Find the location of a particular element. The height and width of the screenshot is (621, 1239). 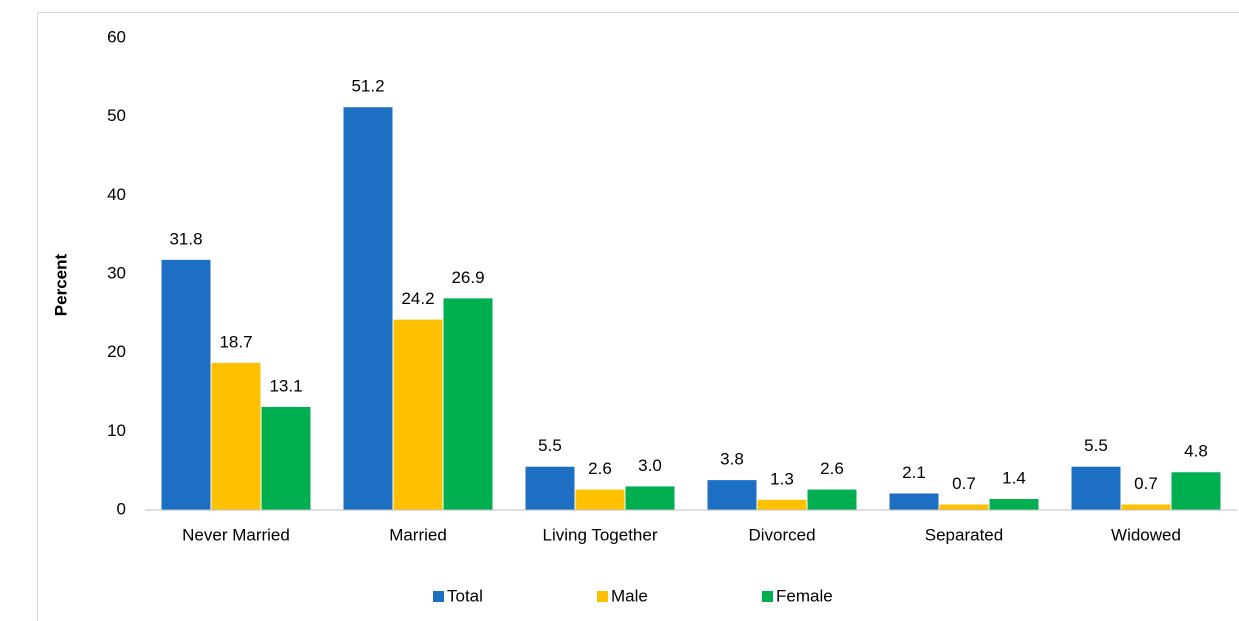

data-label: 2.1 is located at coordinates (914, 472).